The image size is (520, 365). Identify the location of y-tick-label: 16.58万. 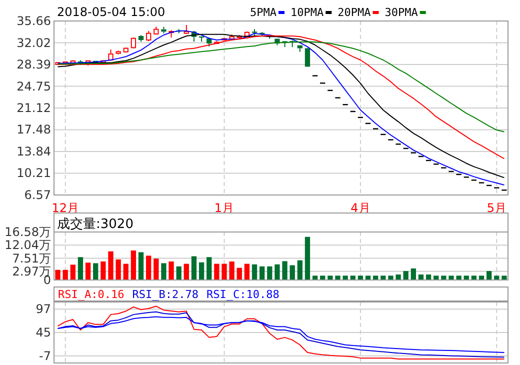
(27, 232).